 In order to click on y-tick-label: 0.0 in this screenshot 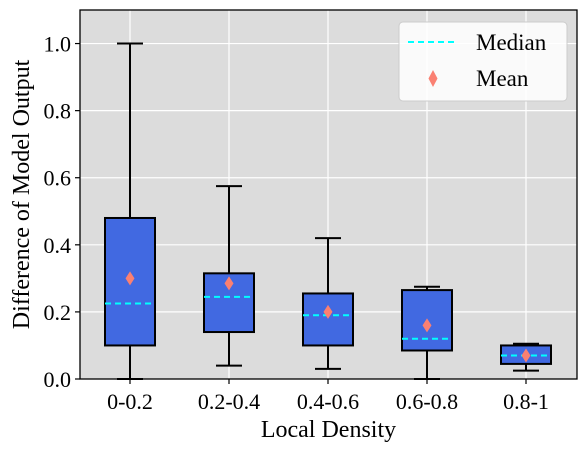, I will do `click(58, 379)`.